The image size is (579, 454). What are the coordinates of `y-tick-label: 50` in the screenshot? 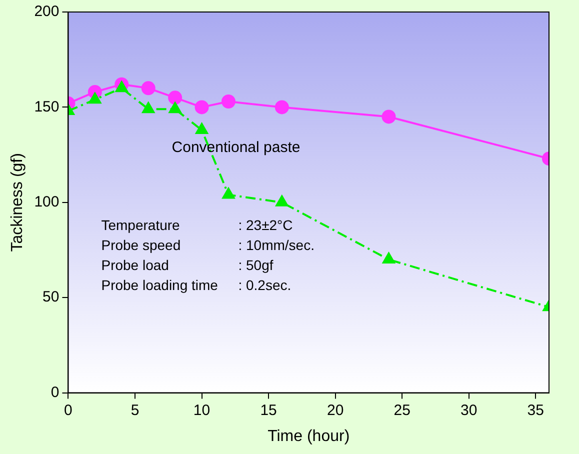 It's located at (51, 297).